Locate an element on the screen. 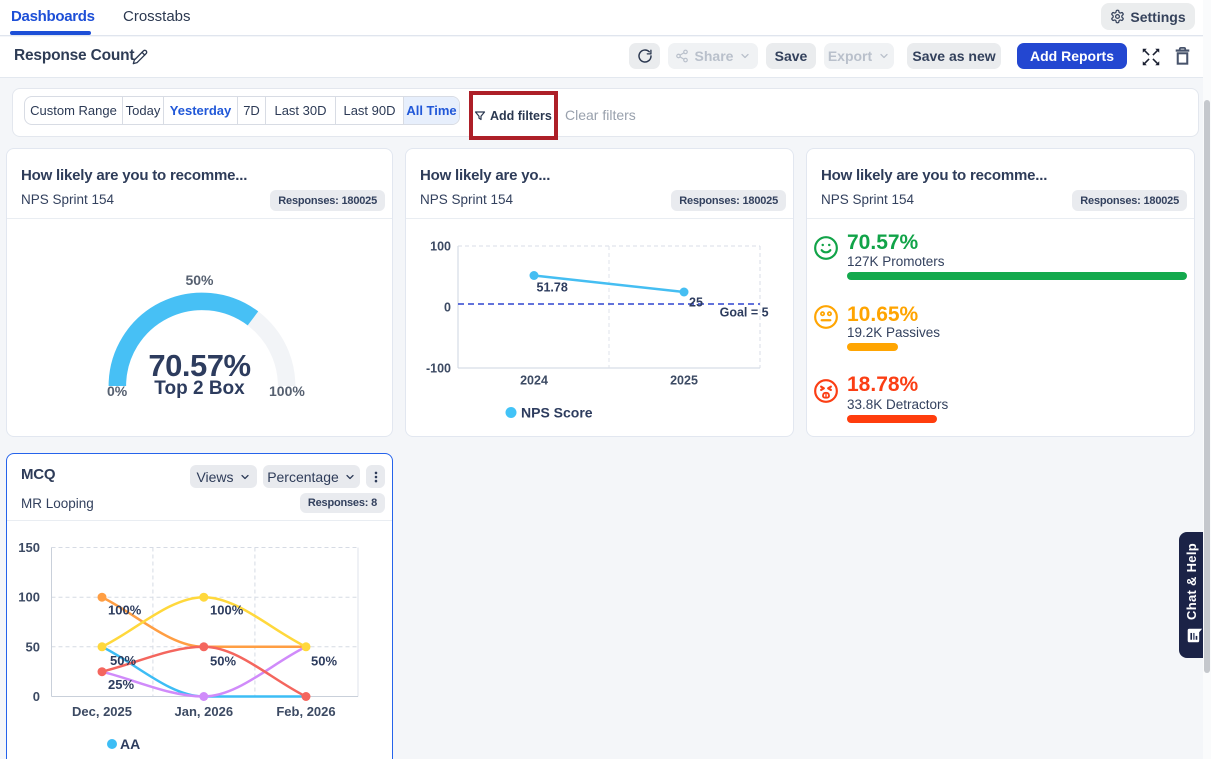  svg-text: 2025 is located at coordinates (684, 381).